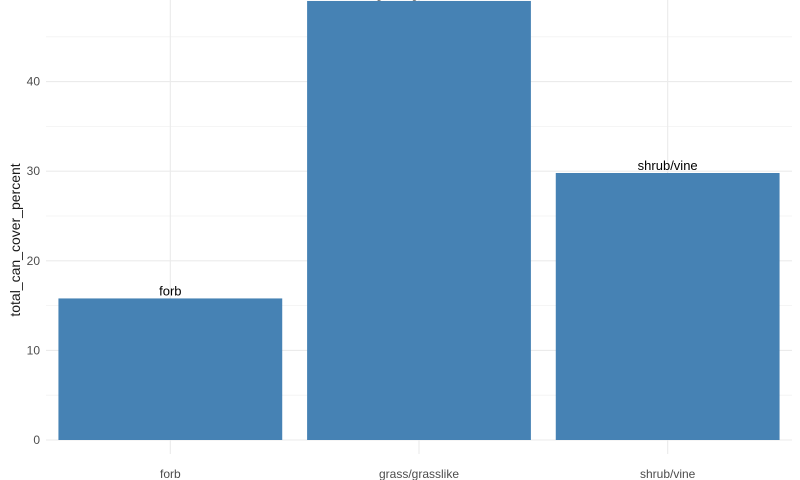 The width and height of the screenshot is (800, 480). Describe the element at coordinates (668, 165) in the screenshot. I see `bar-data-label: shrub/vine` at that location.